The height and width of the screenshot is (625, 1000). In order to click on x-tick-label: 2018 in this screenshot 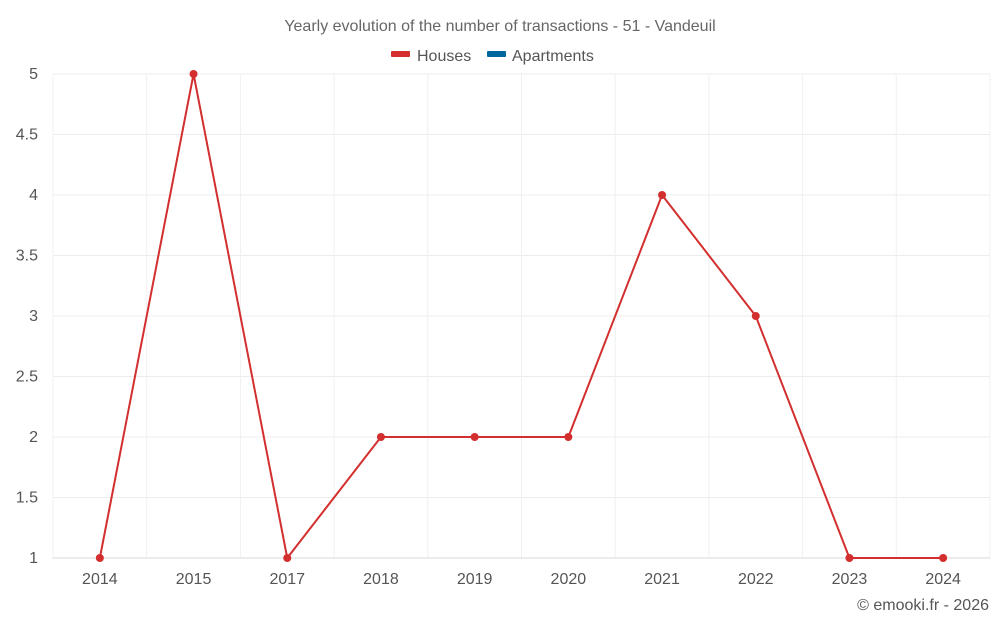, I will do `click(381, 579)`.